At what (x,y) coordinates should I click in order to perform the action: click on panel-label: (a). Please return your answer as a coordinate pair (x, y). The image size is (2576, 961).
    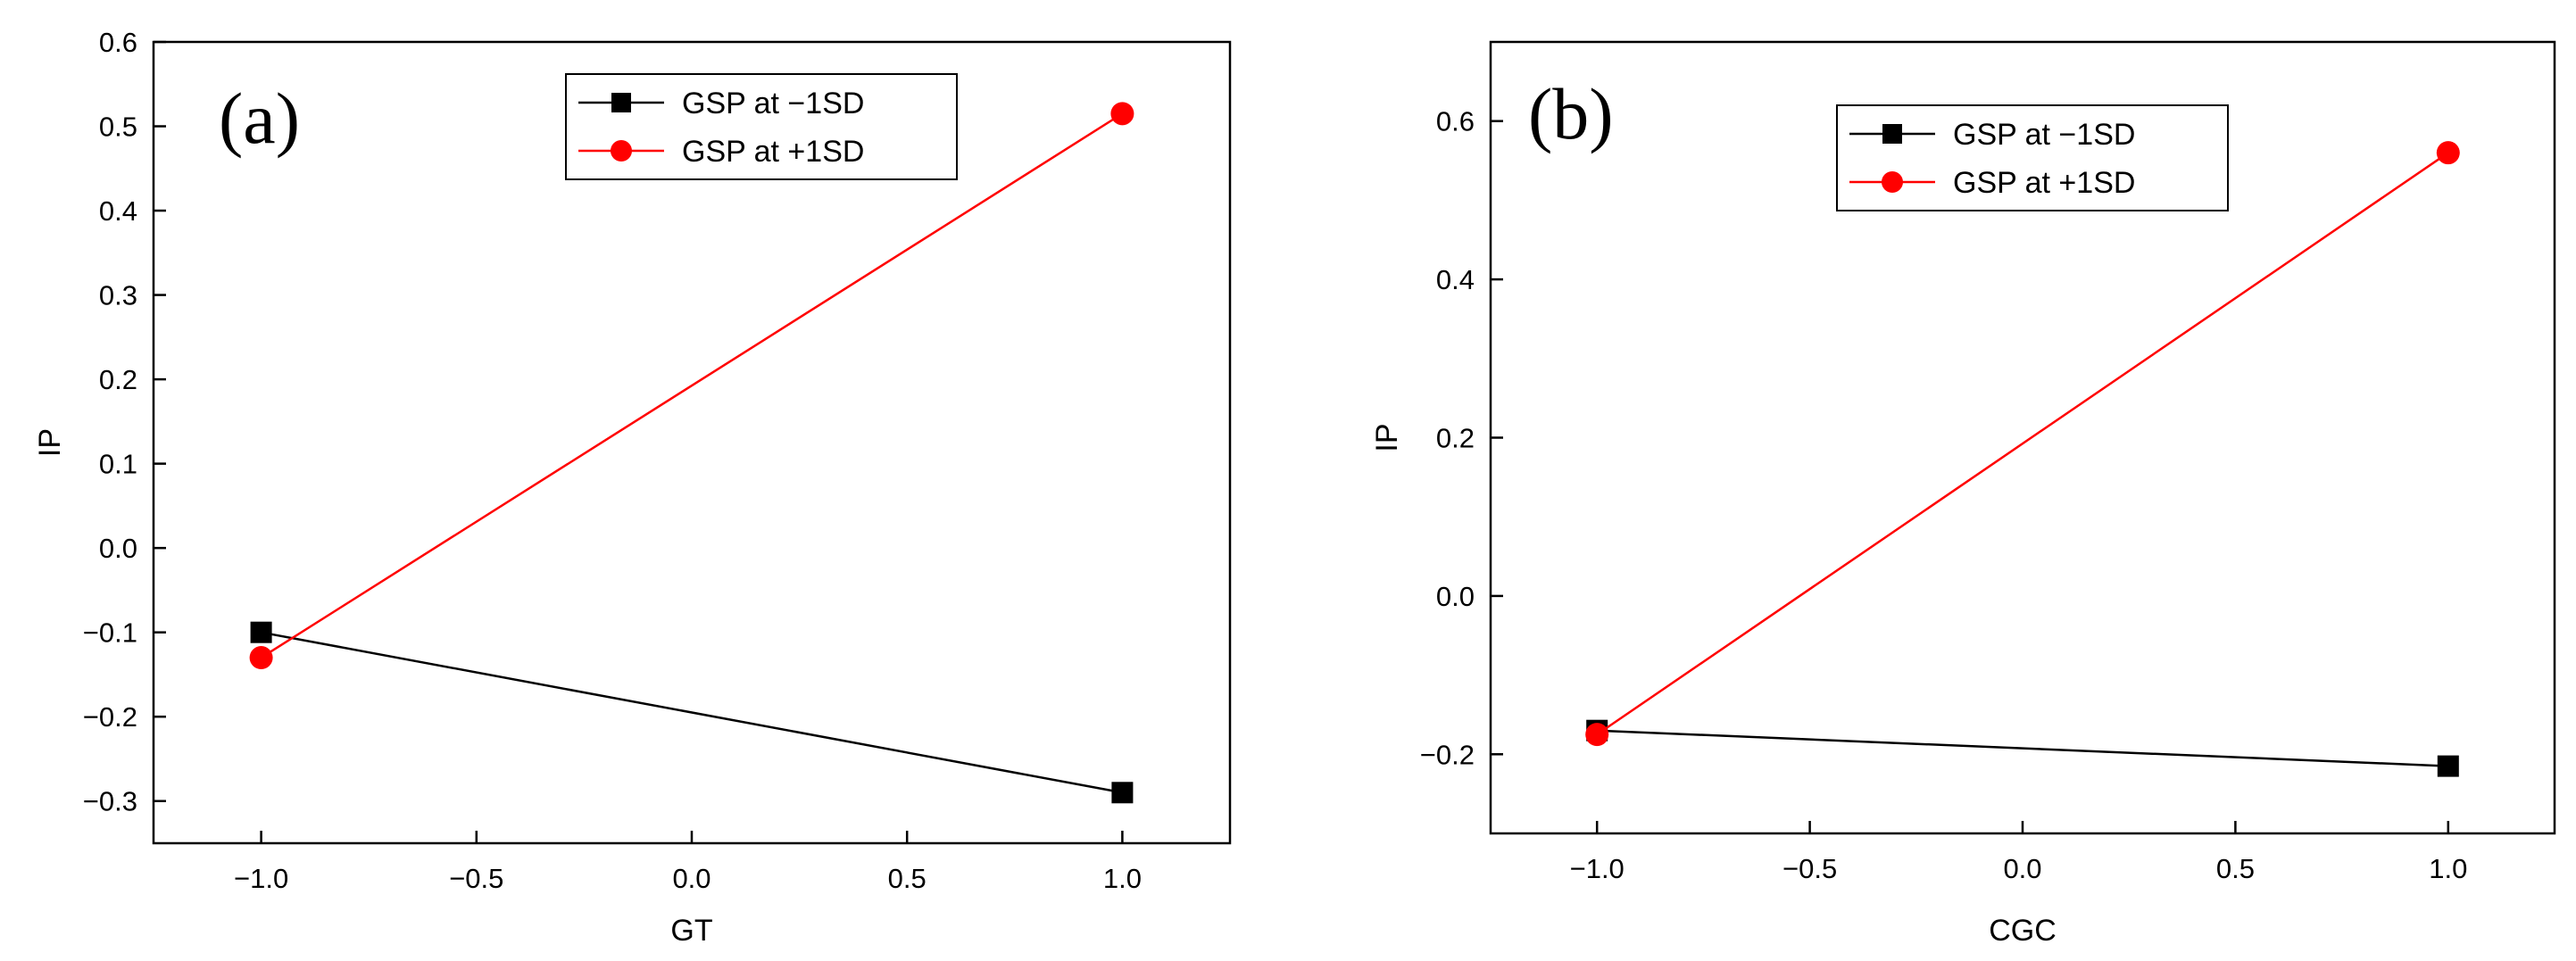
    Looking at the image, I should click on (260, 118).